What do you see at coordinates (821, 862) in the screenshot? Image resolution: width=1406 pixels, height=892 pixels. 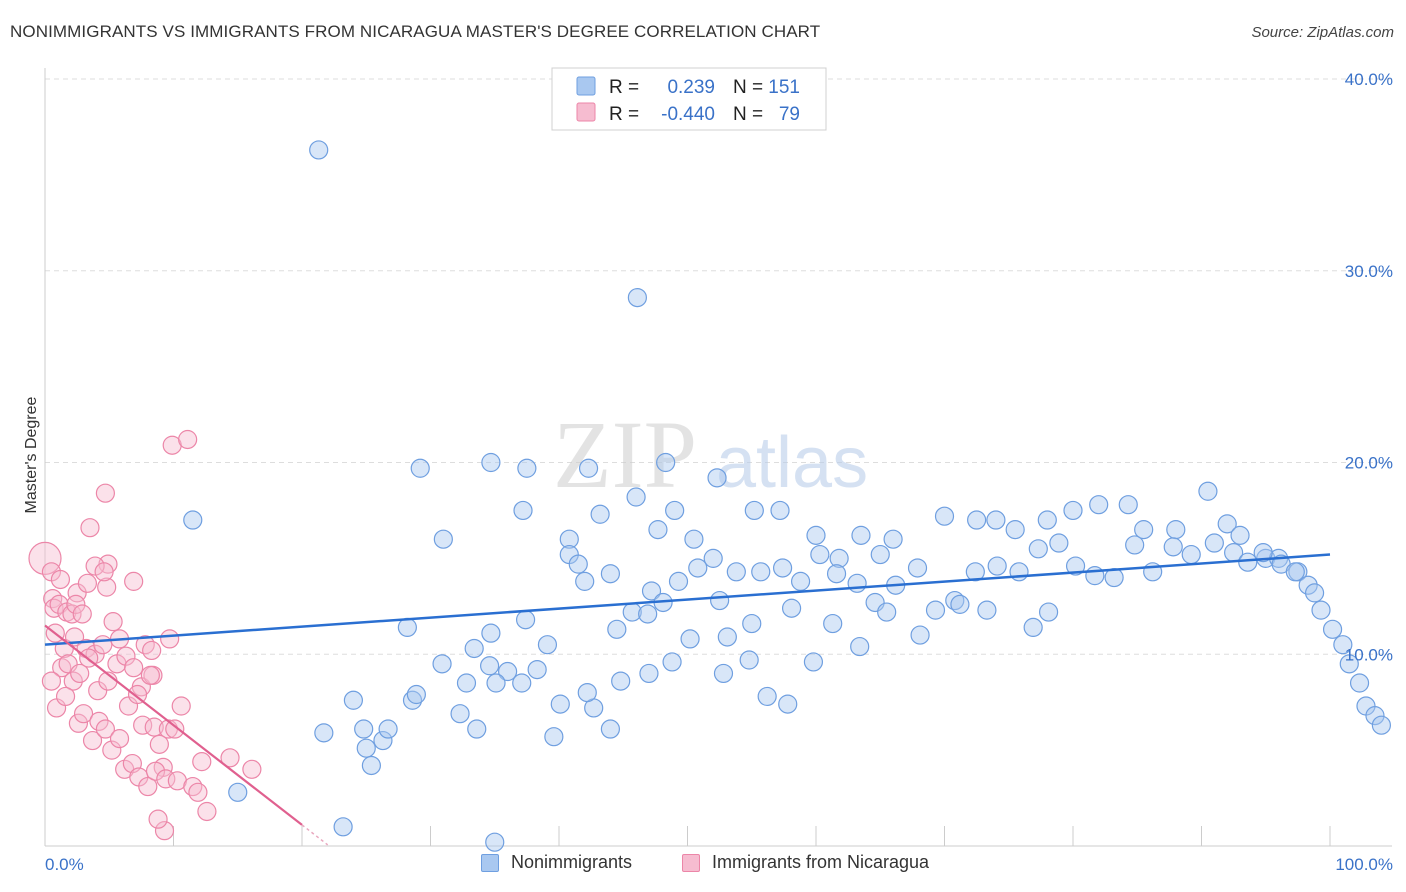 I see `legend-label-immigrants: Immigrants from Nicaragua` at bounding box center [821, 862].